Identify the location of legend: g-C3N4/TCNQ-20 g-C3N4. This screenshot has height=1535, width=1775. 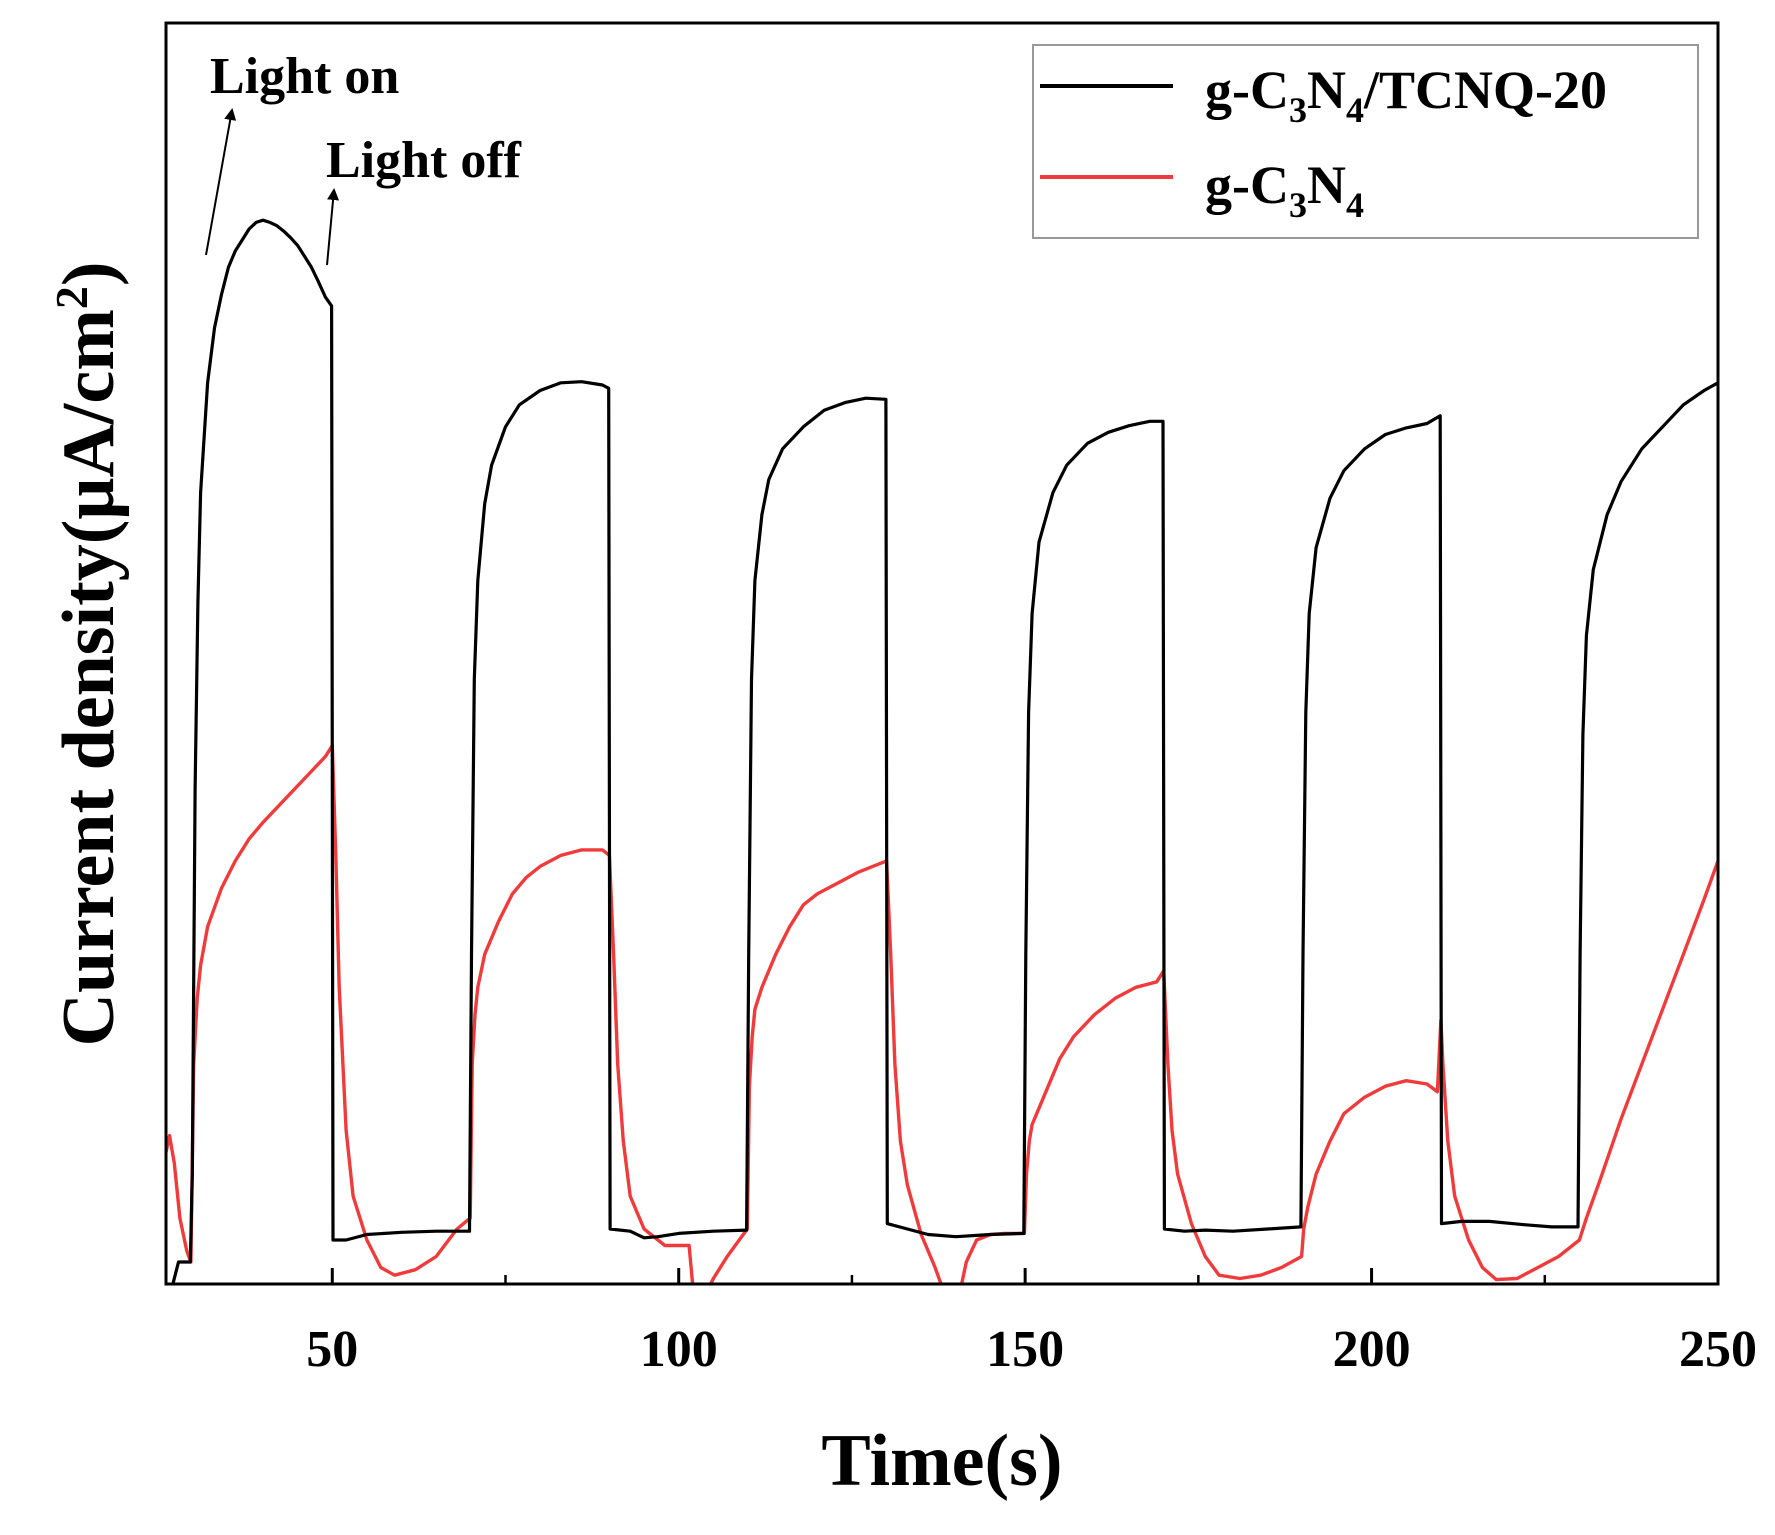
(1365, 141).